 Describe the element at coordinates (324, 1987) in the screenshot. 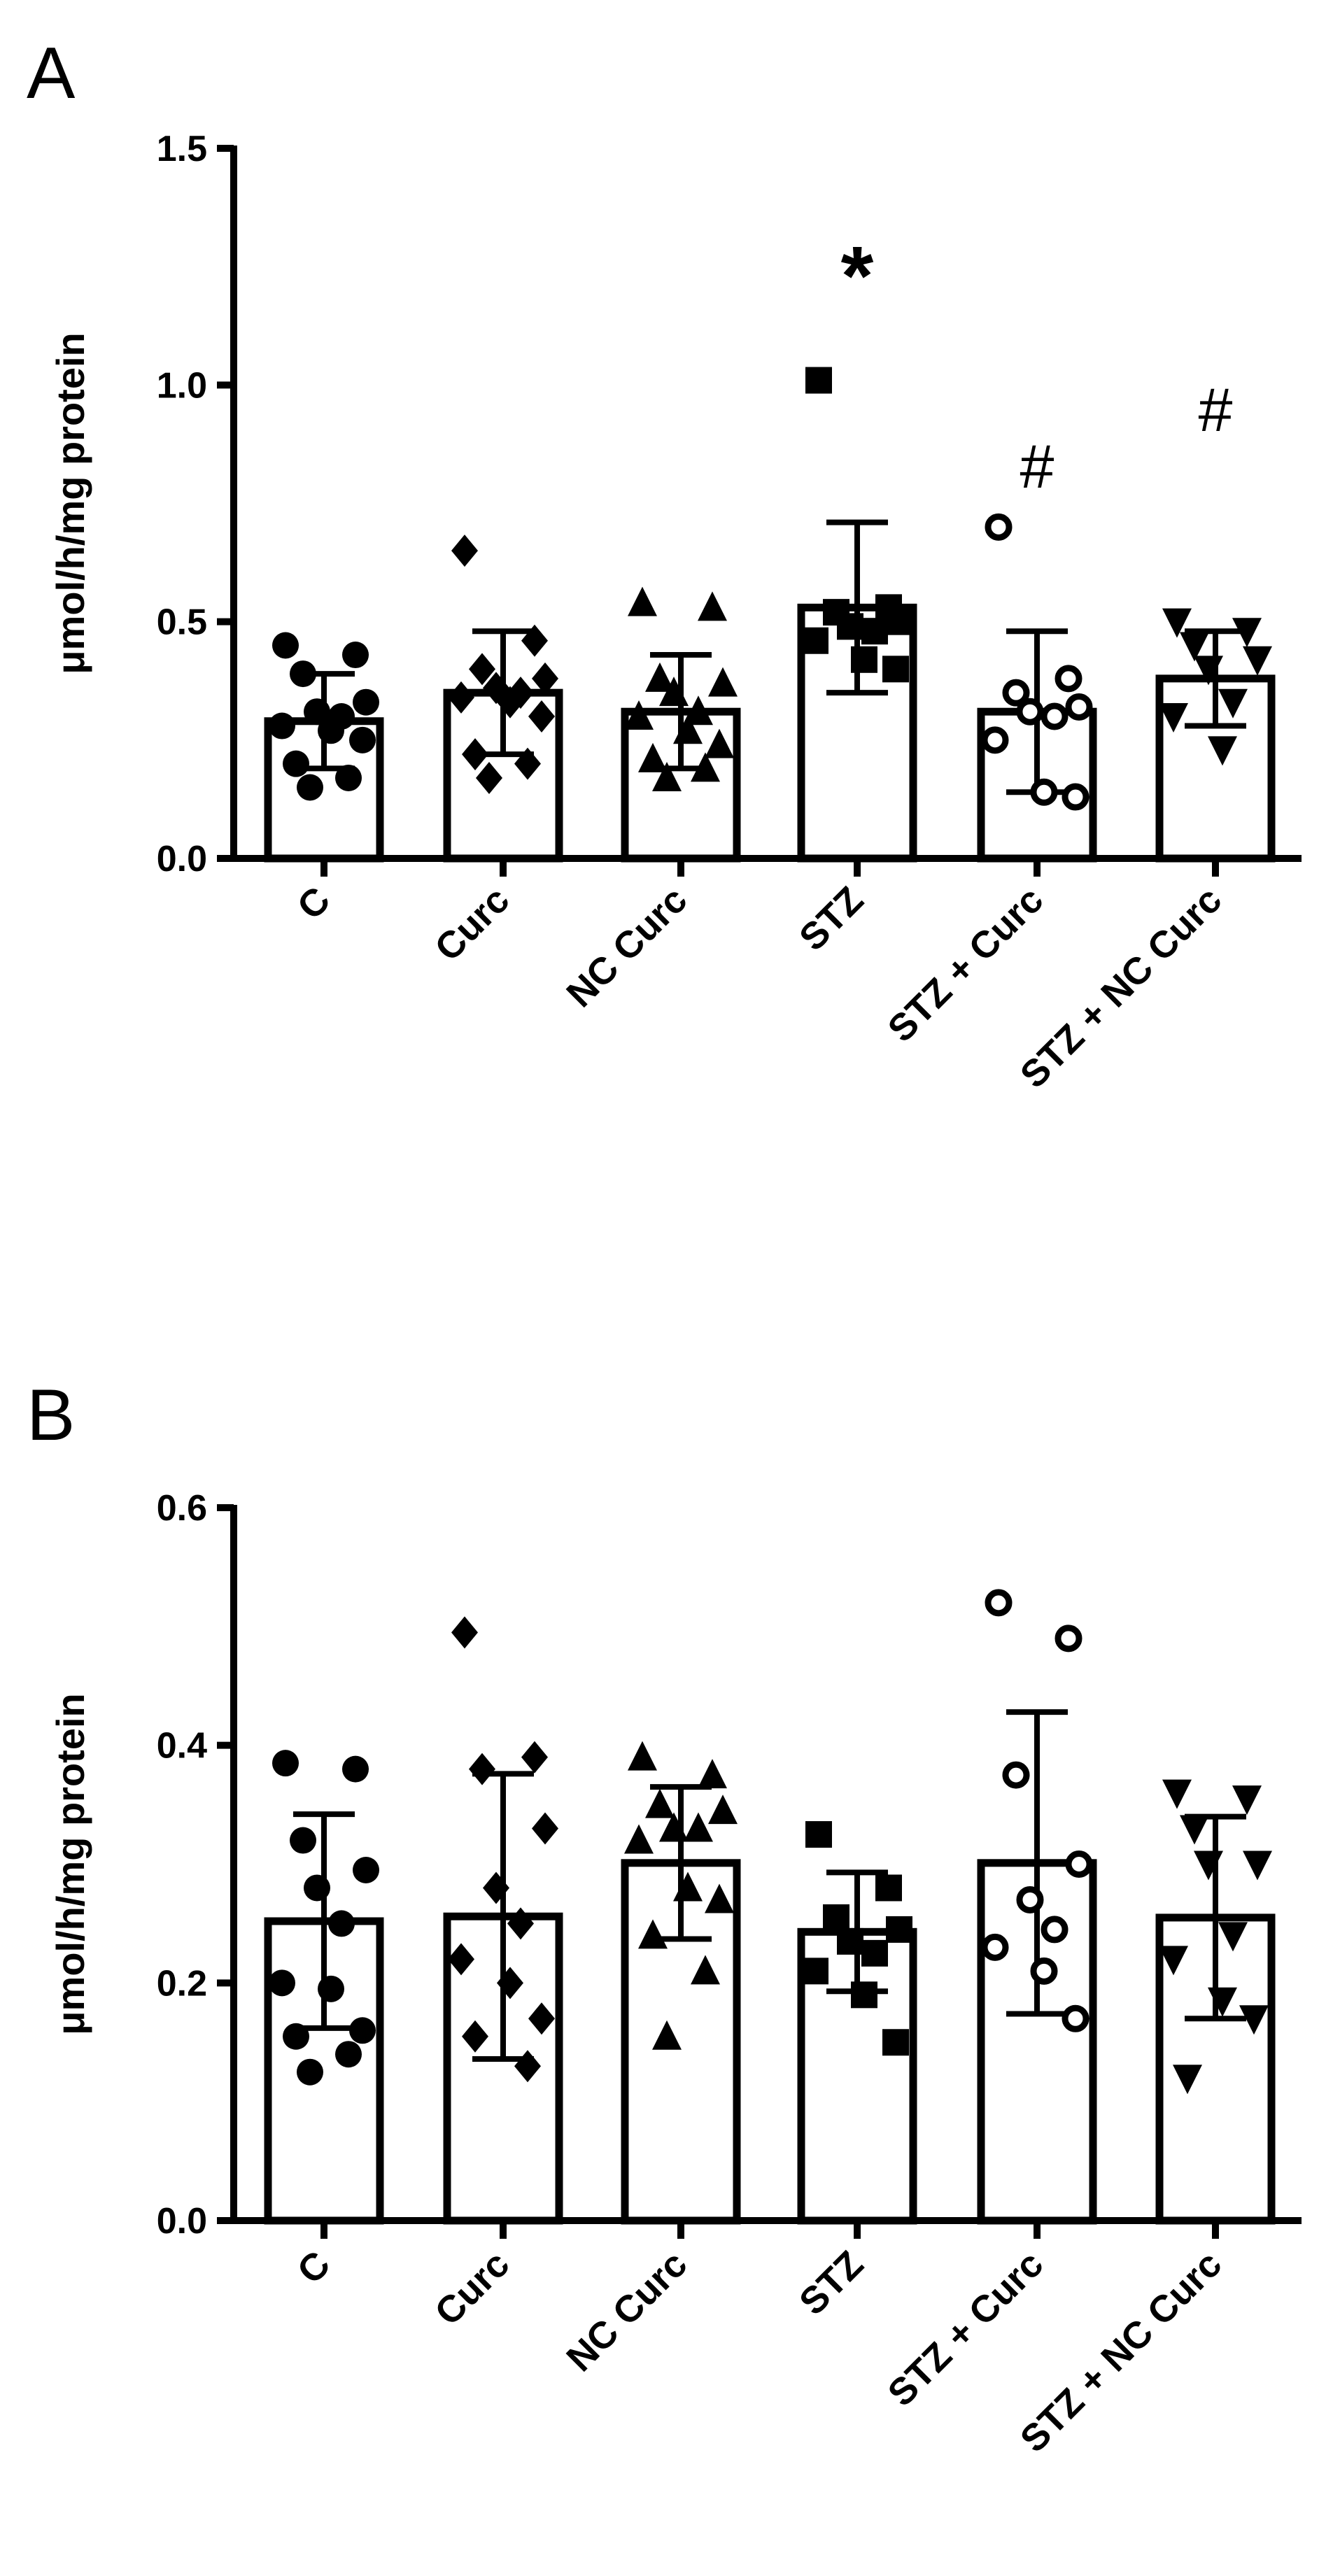

I see `series-c` at that location.